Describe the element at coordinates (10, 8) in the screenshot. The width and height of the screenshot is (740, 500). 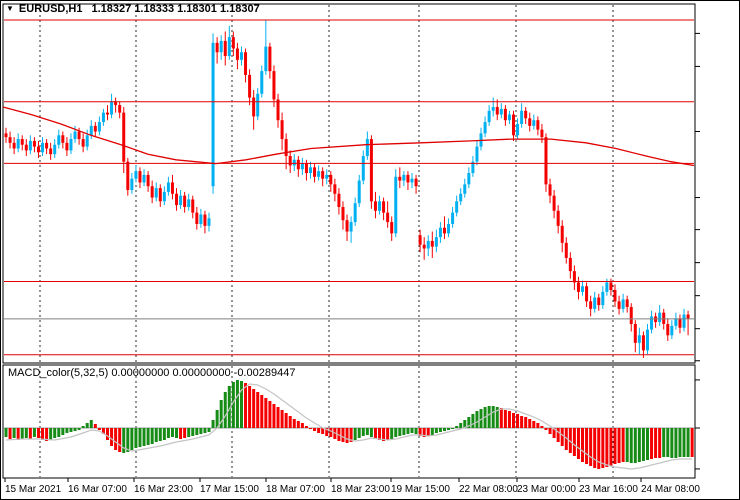
I see `symbol-dropdown-arrow: ▼` at that location.